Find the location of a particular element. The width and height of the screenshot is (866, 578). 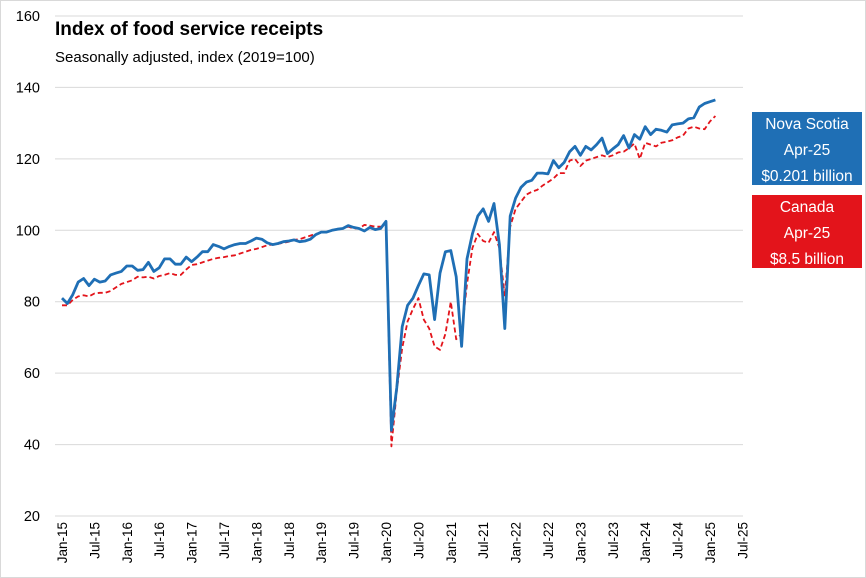

x-tick-label: Jul-19 is located at coordinates (354, 540).